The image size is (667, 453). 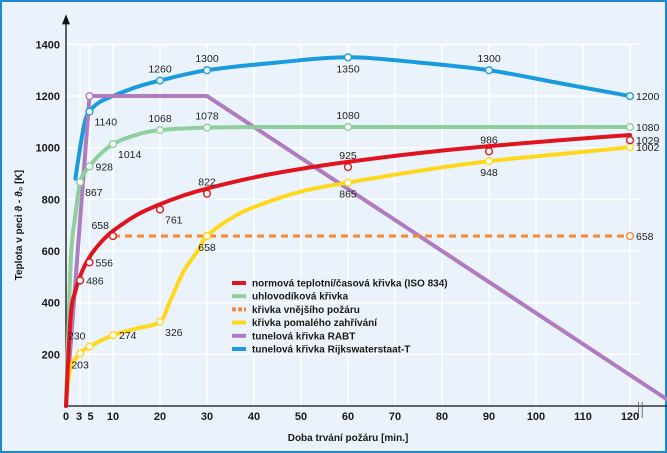 I want to click on y-tick-label: 1000, so click(x=48, y=149).